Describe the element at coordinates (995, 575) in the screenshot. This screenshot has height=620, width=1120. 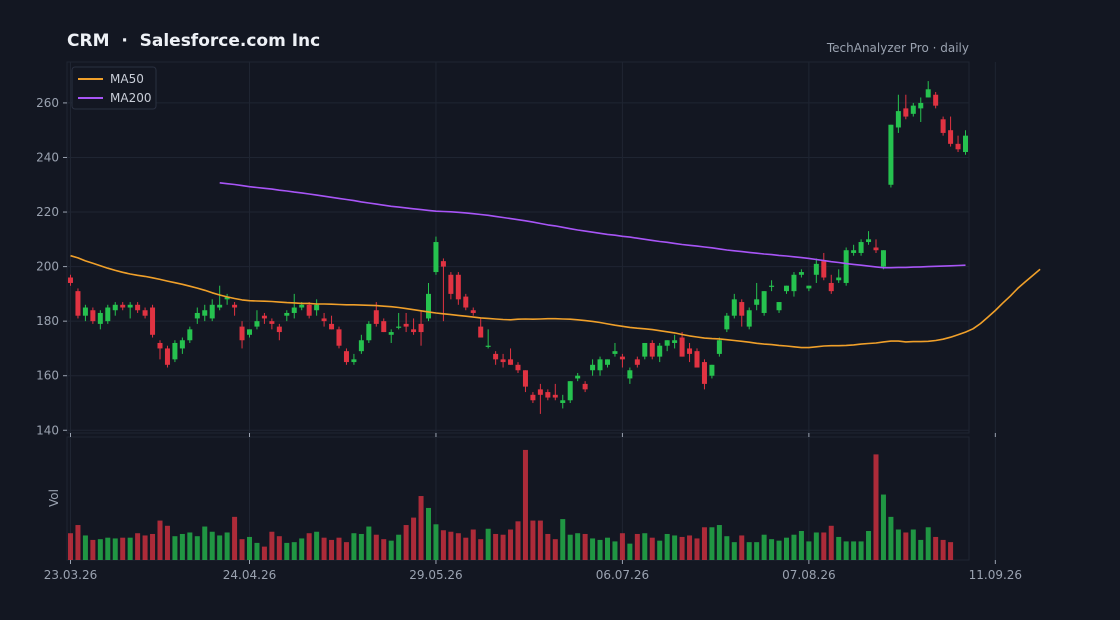
I see `x-tick-label: 11.09.26` at that location.